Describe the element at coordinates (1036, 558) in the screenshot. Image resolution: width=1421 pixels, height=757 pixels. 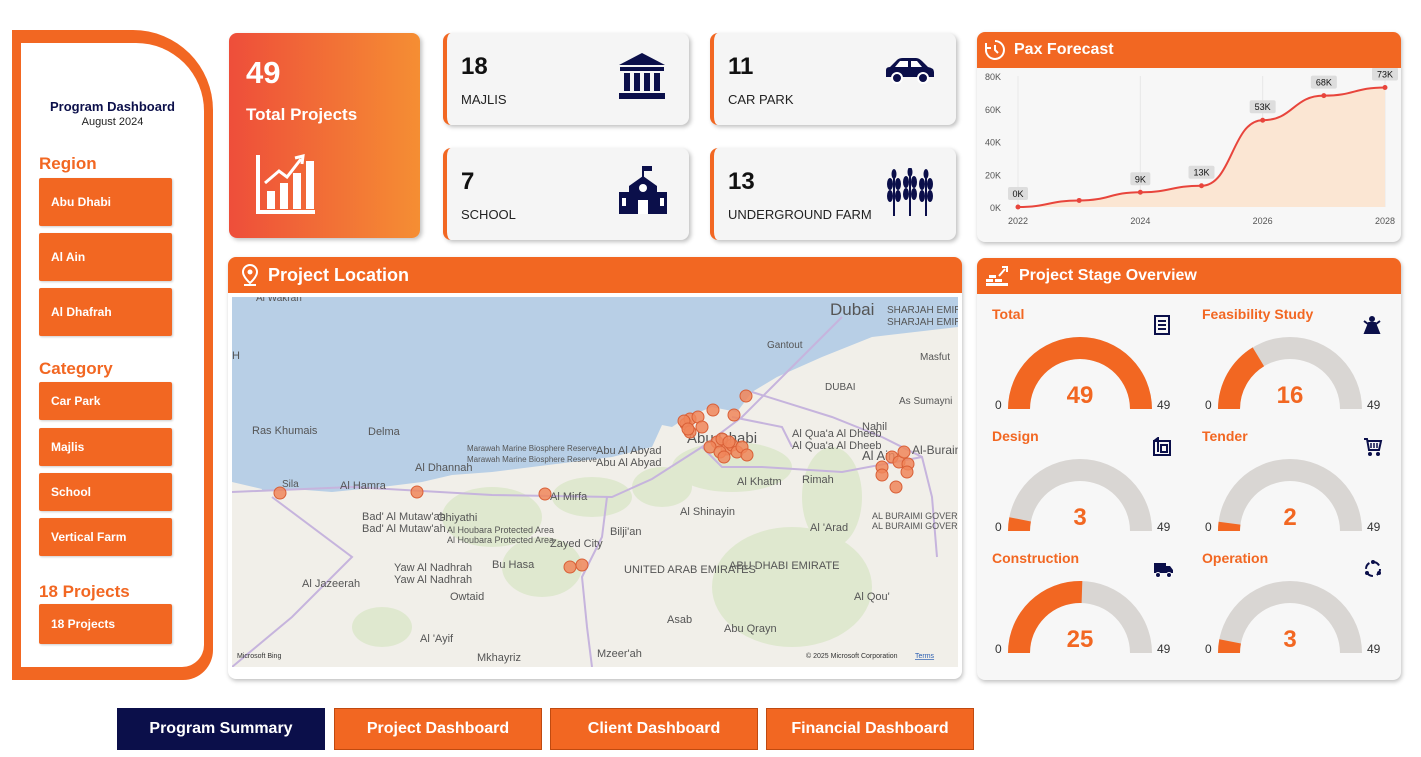
I see `gauge-title: Construction` at that location.